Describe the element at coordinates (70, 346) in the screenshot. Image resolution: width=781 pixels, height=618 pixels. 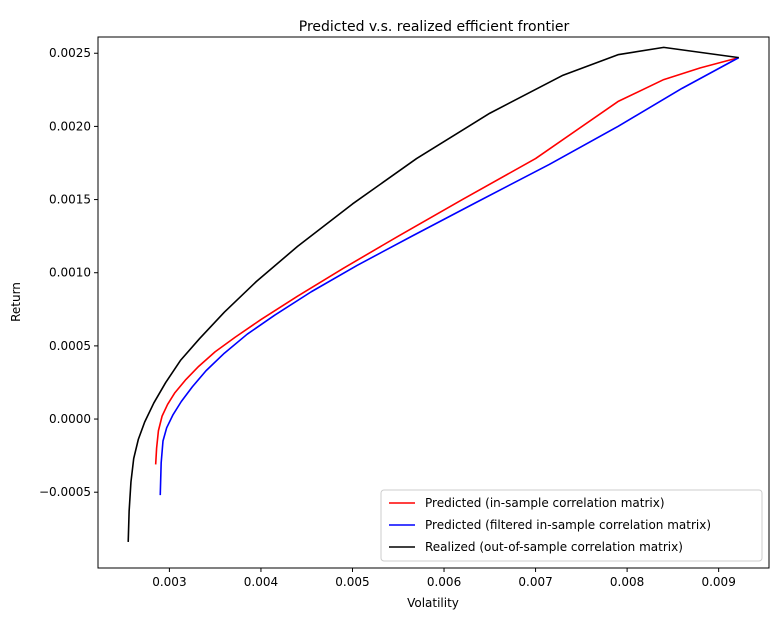
I see `y-tick-label: 0.0005` at that location.